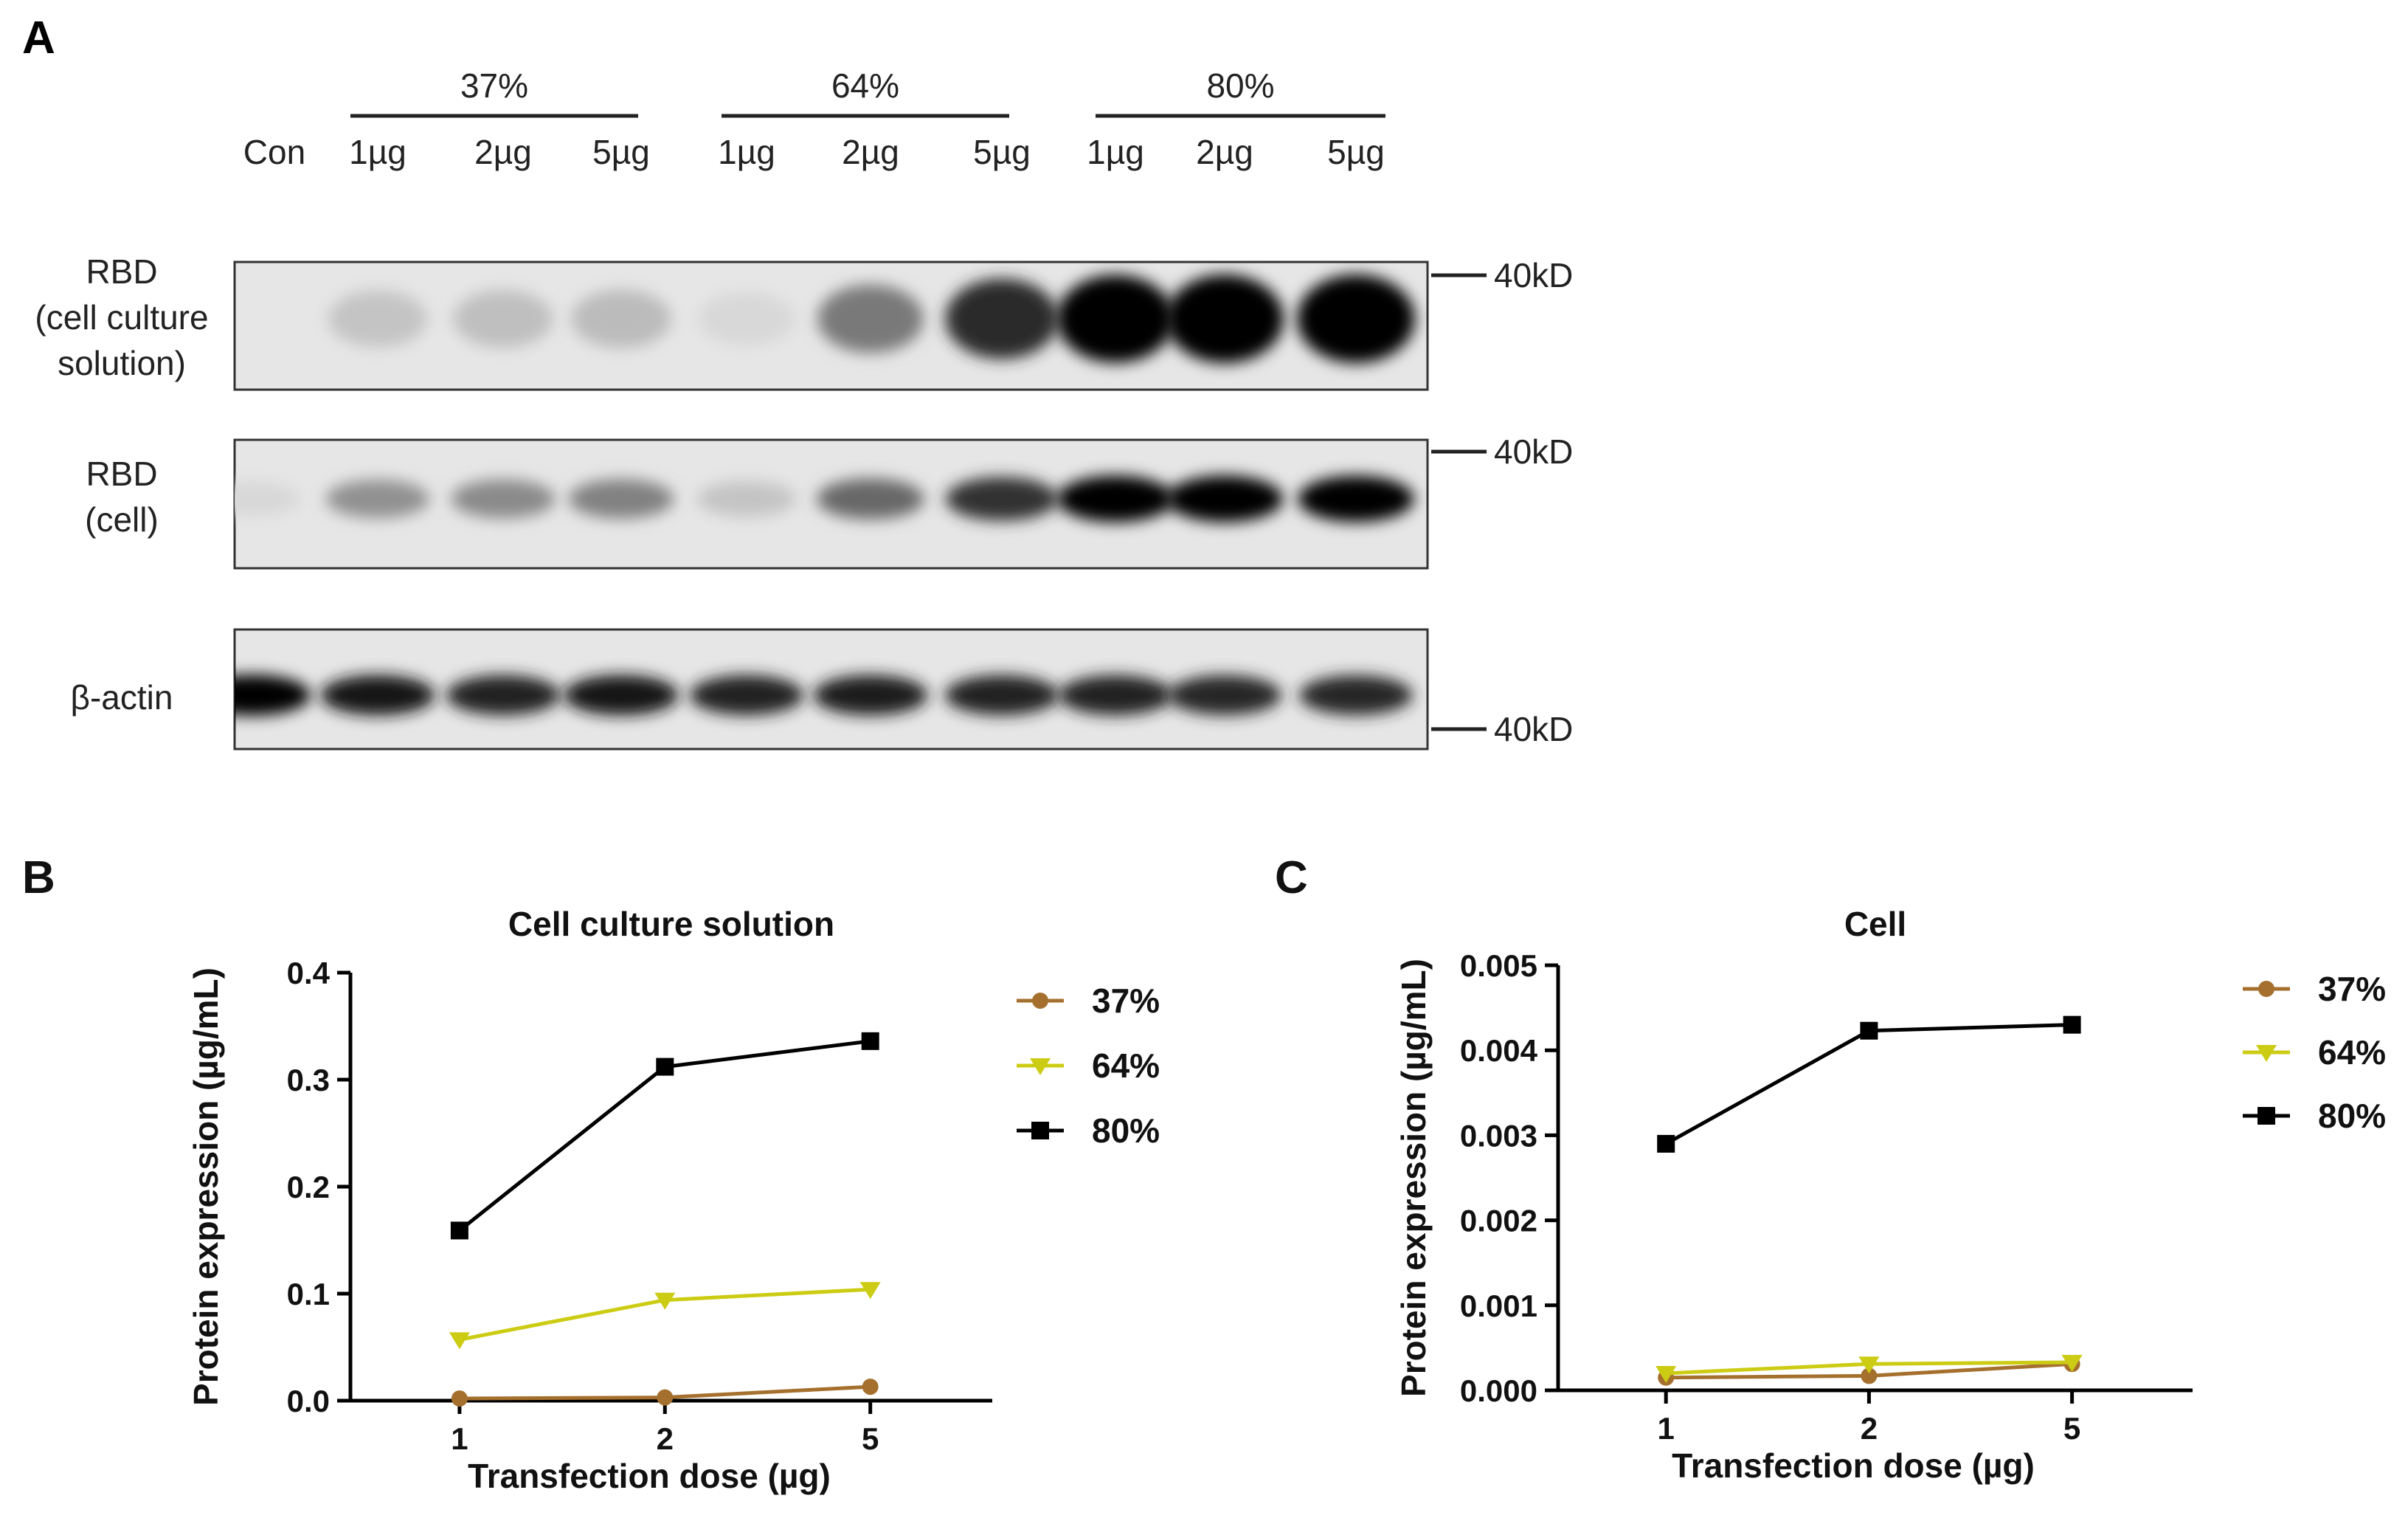  I want to click on lane-labels: Con 1µg 2µg 5µg 1µg 2µg 5µg 1µg 2µg 5µg, so click(814, 152).